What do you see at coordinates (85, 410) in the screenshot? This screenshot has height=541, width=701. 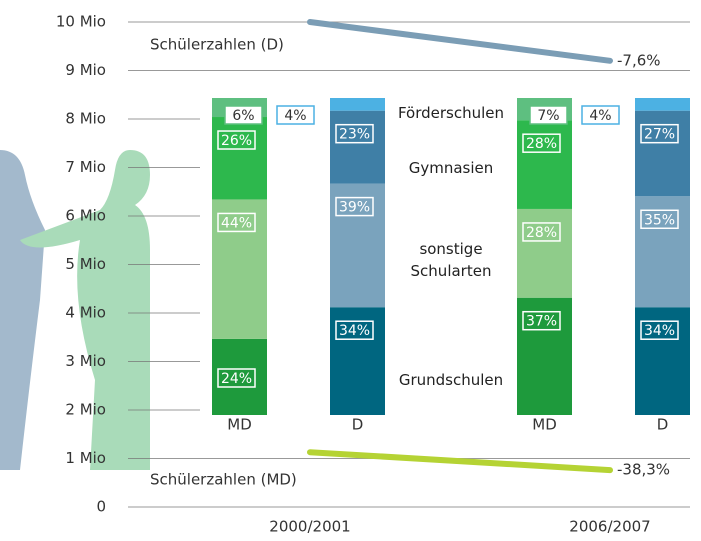 I see `y-tick-label: 2 Mio` at bounding box center [85, 410].